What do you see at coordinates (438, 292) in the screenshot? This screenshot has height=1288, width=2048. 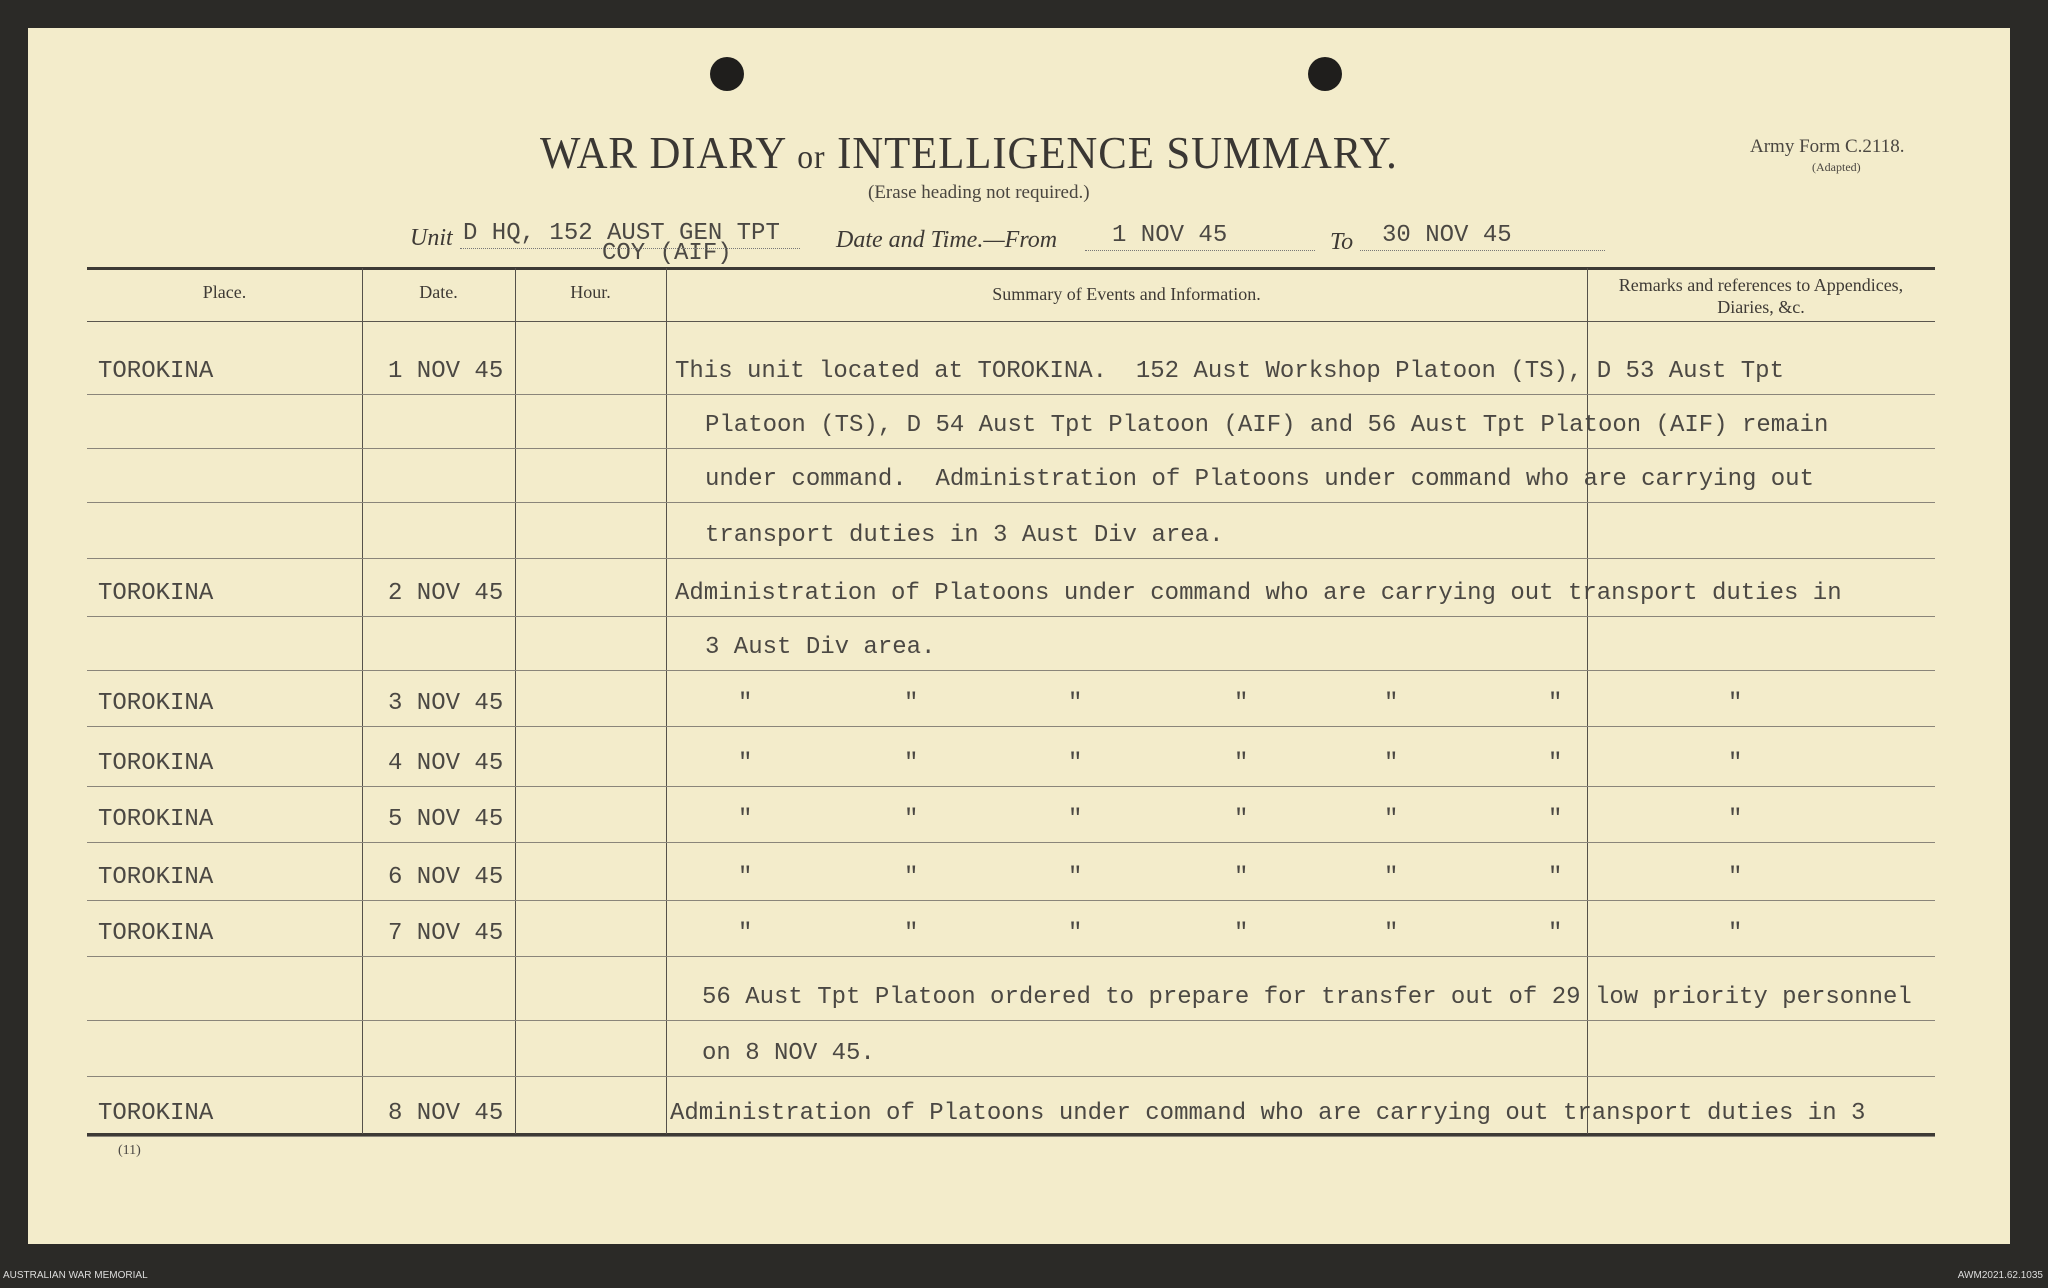 I see `col-date: Date.` at bounding box center [438, 292].